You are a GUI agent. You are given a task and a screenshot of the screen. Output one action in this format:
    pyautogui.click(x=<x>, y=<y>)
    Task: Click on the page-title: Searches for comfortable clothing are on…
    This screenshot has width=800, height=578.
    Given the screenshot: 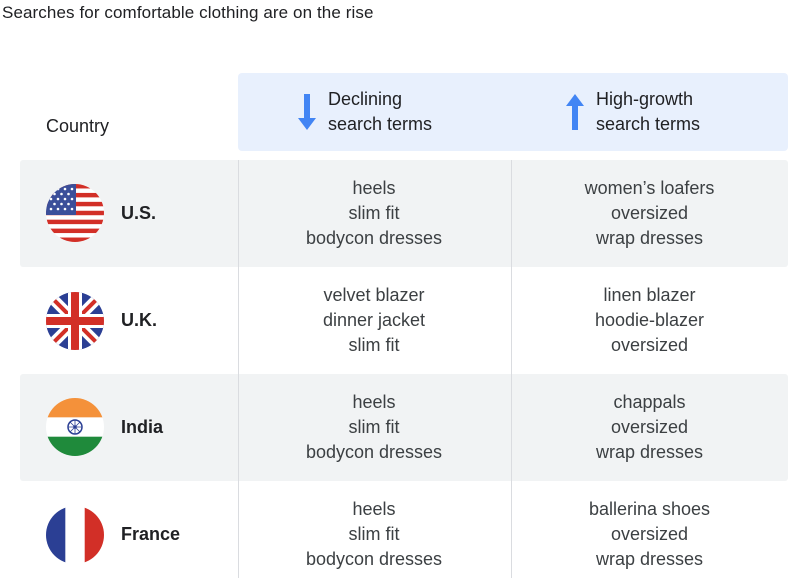 What is the action you would take?
    pyautogui.click(x=188, y=12)
    